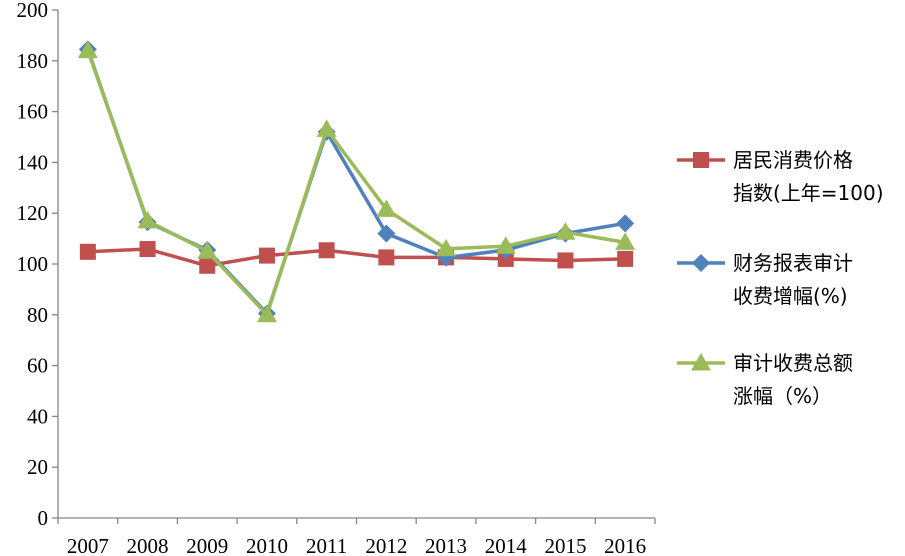 The width and height of the screenshot is (905, 556). What do you see at coordinates (793, 263) in the screenshot?
I see `legend-label: 财务报表审计` at bounding box center [793, 263].